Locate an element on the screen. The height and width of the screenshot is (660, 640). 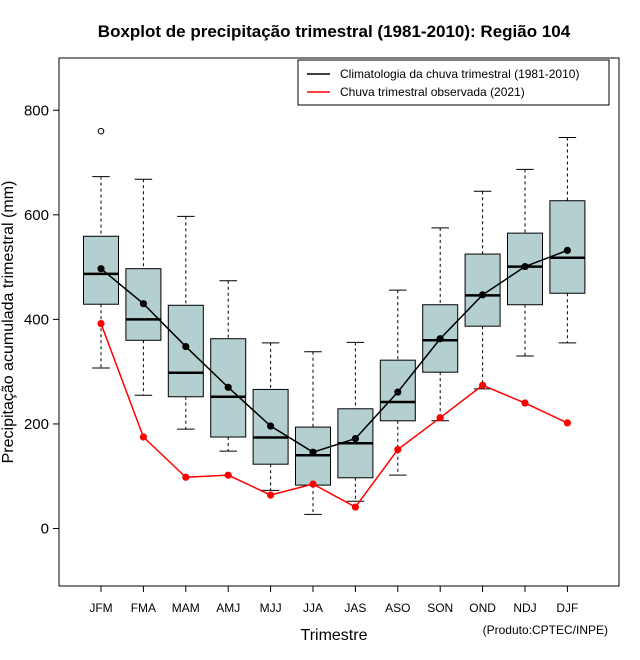
x-tick-label: MJJ is located at coordinates (271, 608).